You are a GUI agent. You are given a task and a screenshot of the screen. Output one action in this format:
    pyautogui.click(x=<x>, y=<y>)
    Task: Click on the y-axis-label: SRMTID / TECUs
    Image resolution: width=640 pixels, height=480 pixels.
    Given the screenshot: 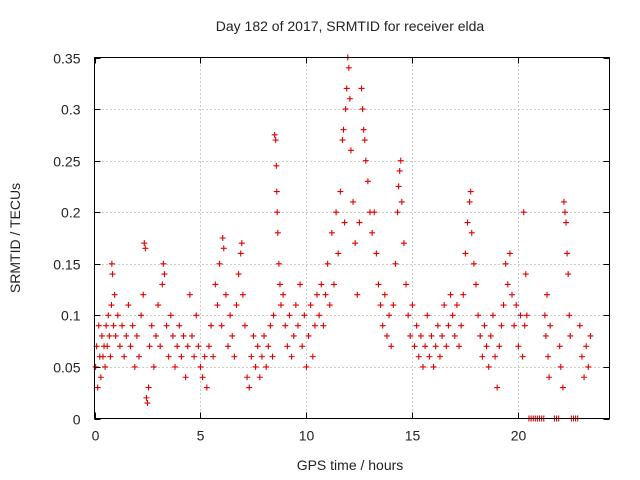 What is the action you would take?
    pyautogui.click(x=15, y=238)
    